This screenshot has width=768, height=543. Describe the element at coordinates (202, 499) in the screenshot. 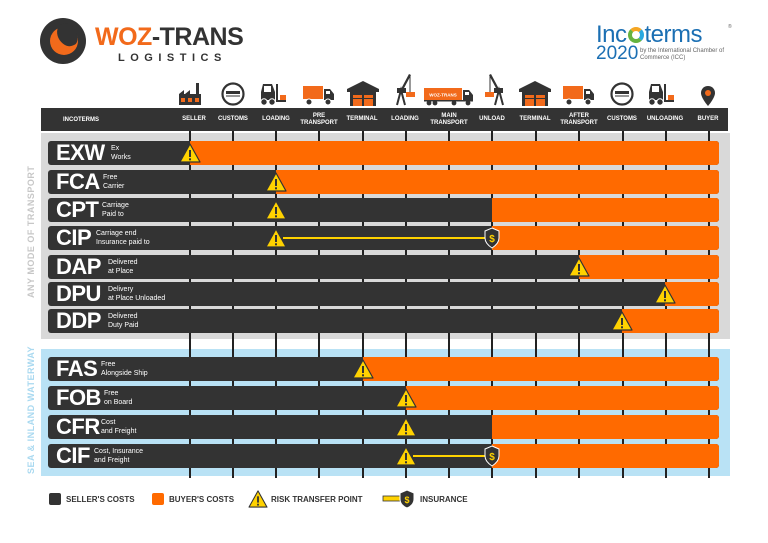

I see `legend-buyer-costs-label: BUYER'S COSTS` at that location.